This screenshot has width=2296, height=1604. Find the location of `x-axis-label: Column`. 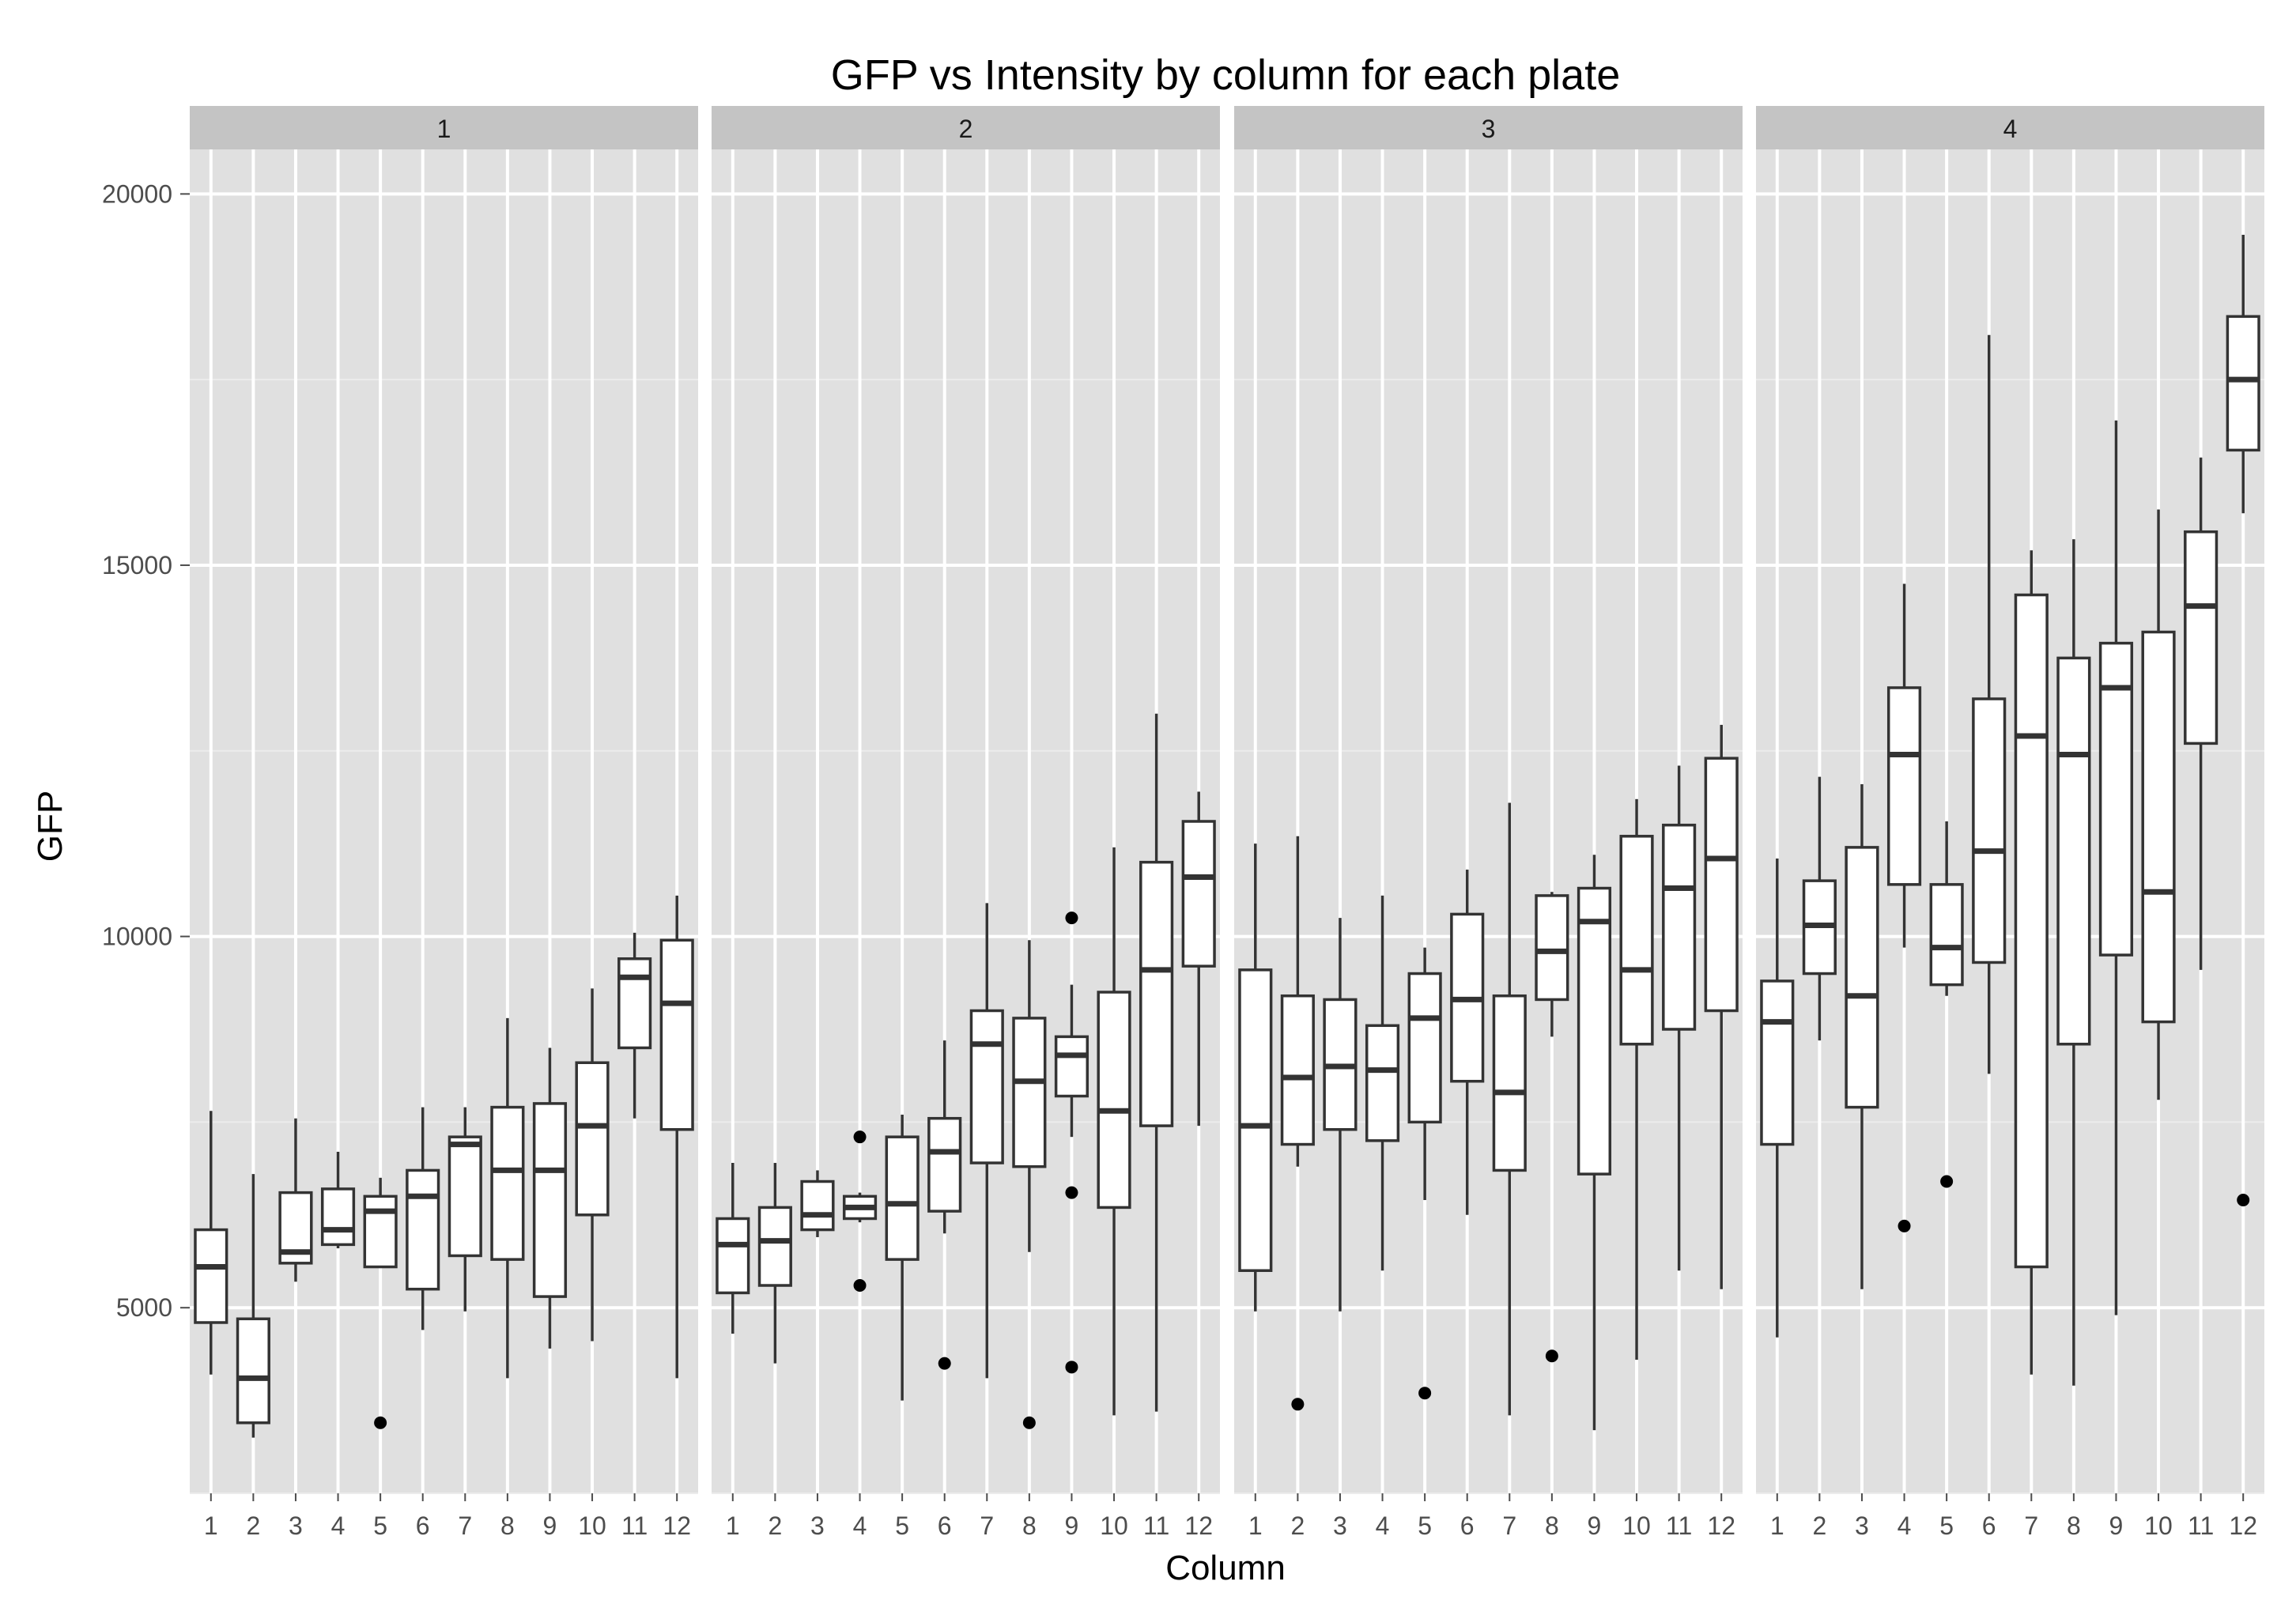

x-axis-label: Column is located at coordinates (1225, 1568).